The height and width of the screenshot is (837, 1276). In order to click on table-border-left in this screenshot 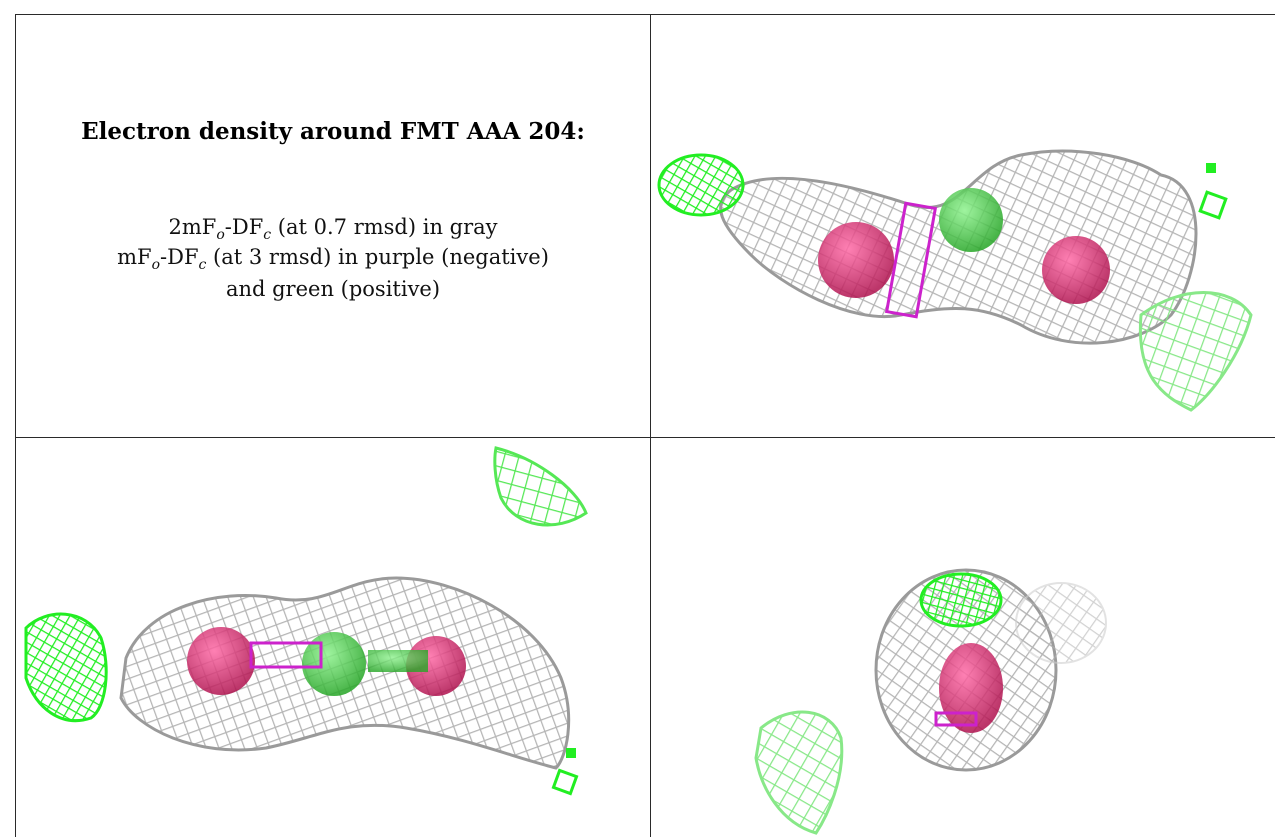, I will do `click(15, 425)`.